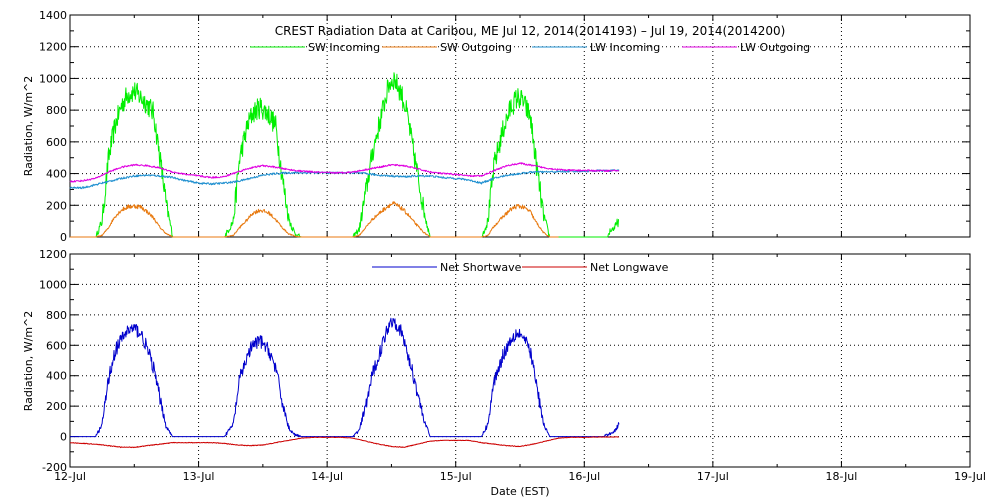 The height and width of the screenshot is (500, 1000). What do you see at coordinates (344, 47) in the screenshot?
I see `legend-label: SW Incoming` at bounding box center [344, 47].